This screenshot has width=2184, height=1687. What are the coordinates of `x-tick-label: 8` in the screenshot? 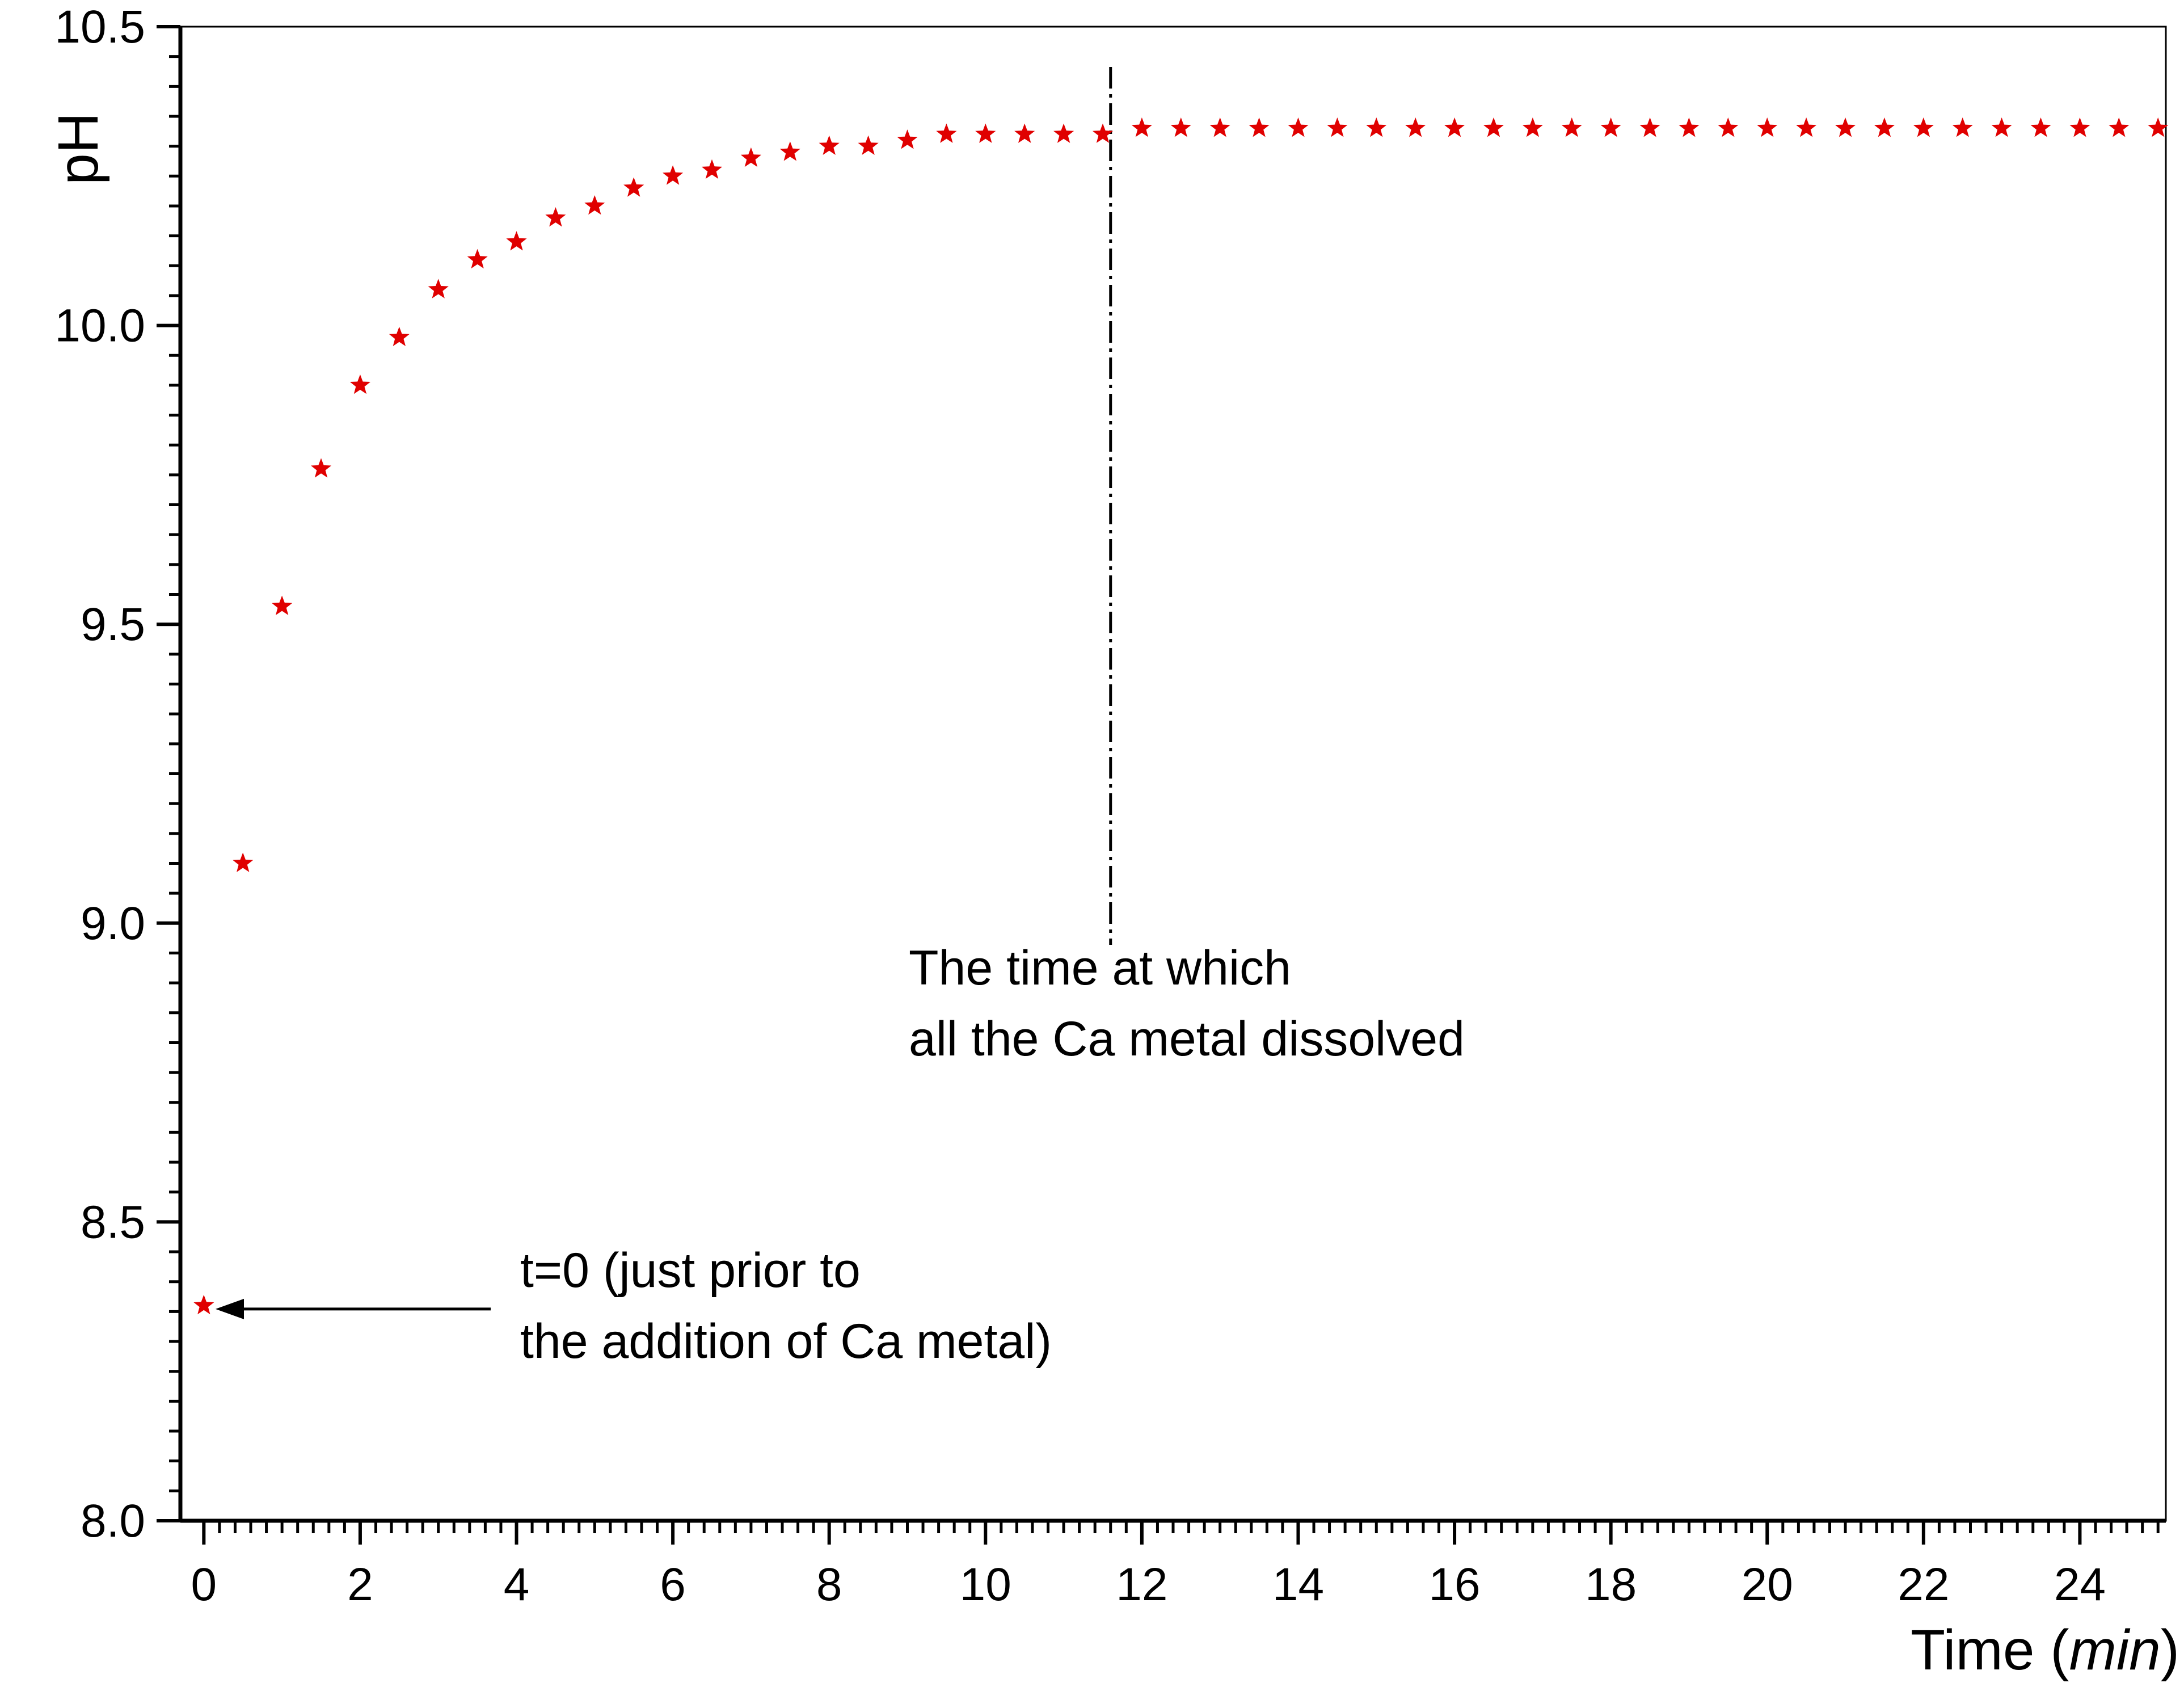 It's located at (829, 1585).